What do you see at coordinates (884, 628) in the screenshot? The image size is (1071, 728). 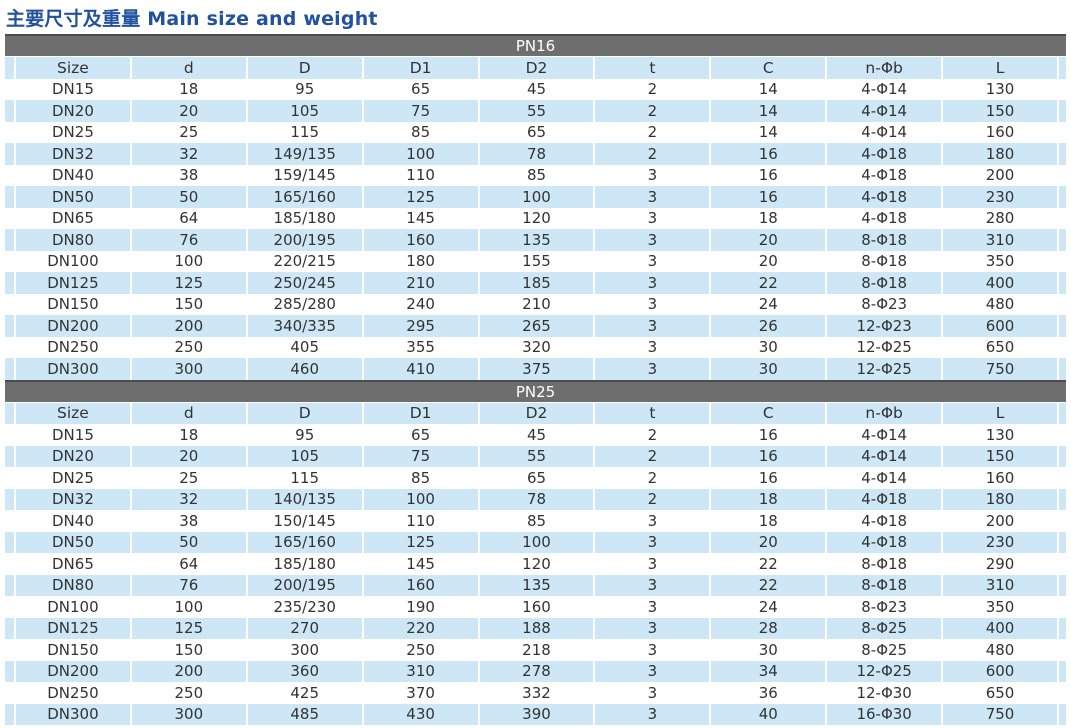 I see `cell: 8-Φ25` at bounding box center [884, 628].